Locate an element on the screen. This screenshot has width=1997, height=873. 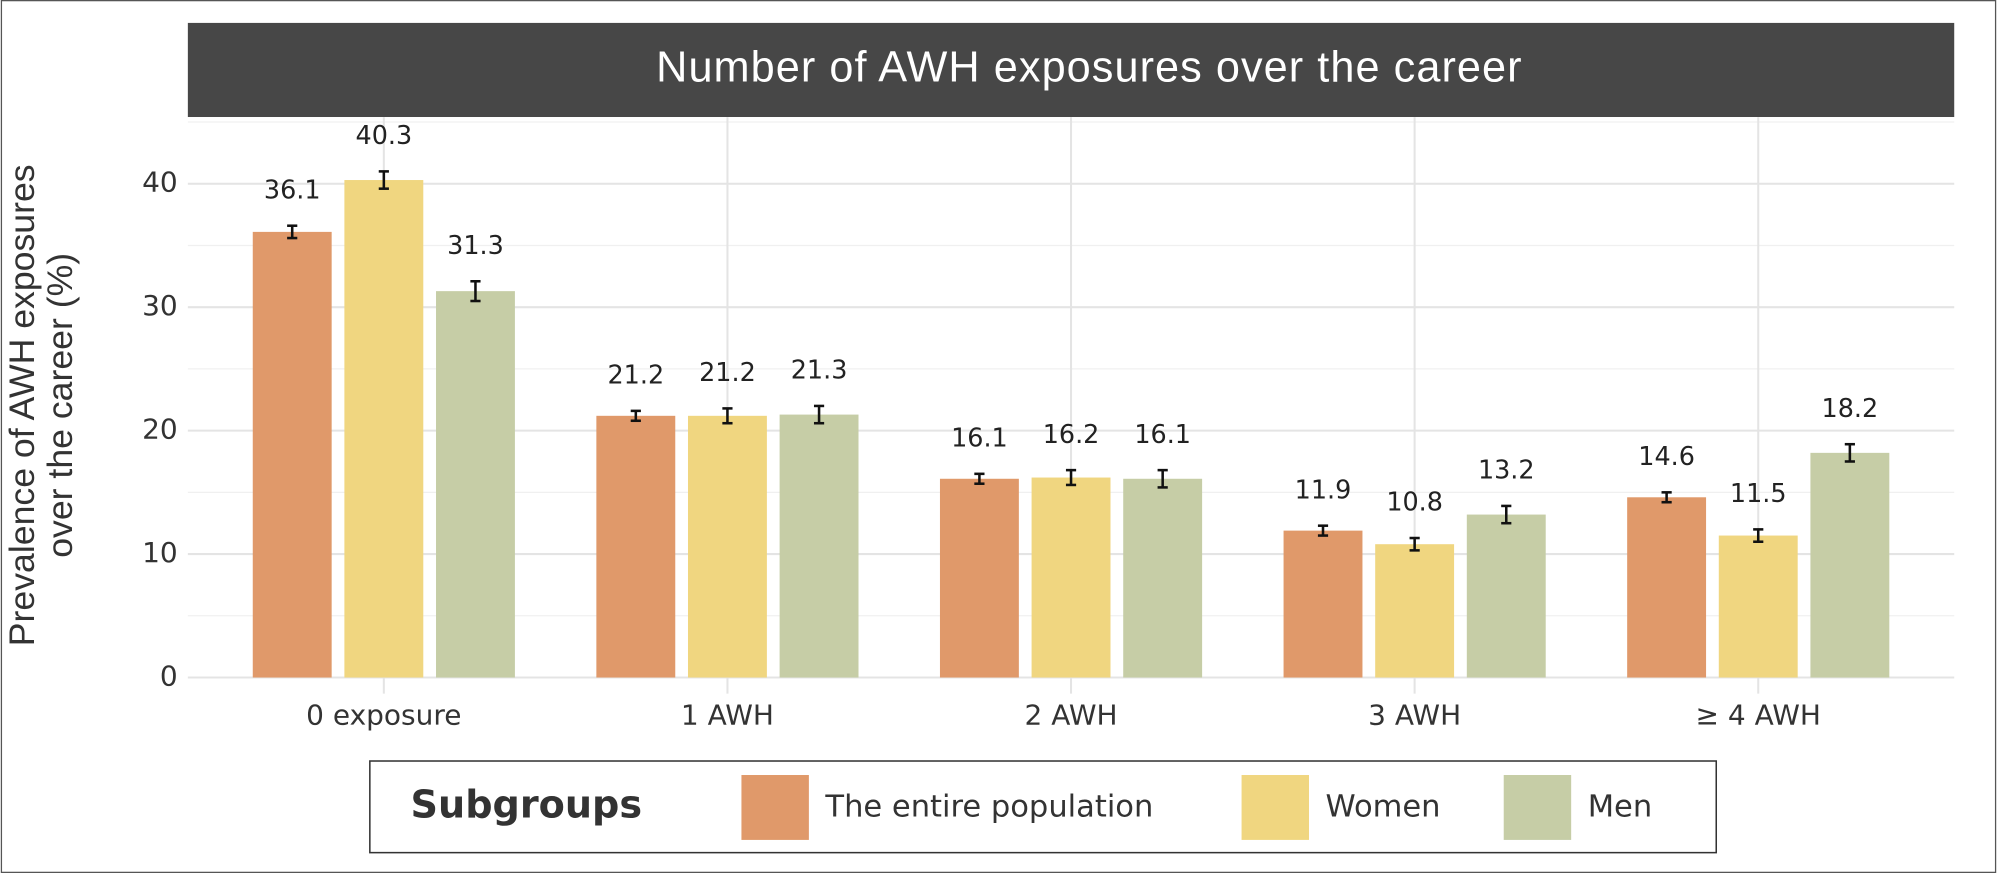
y-tick-label: 10 is located at coordinates (160, 552).